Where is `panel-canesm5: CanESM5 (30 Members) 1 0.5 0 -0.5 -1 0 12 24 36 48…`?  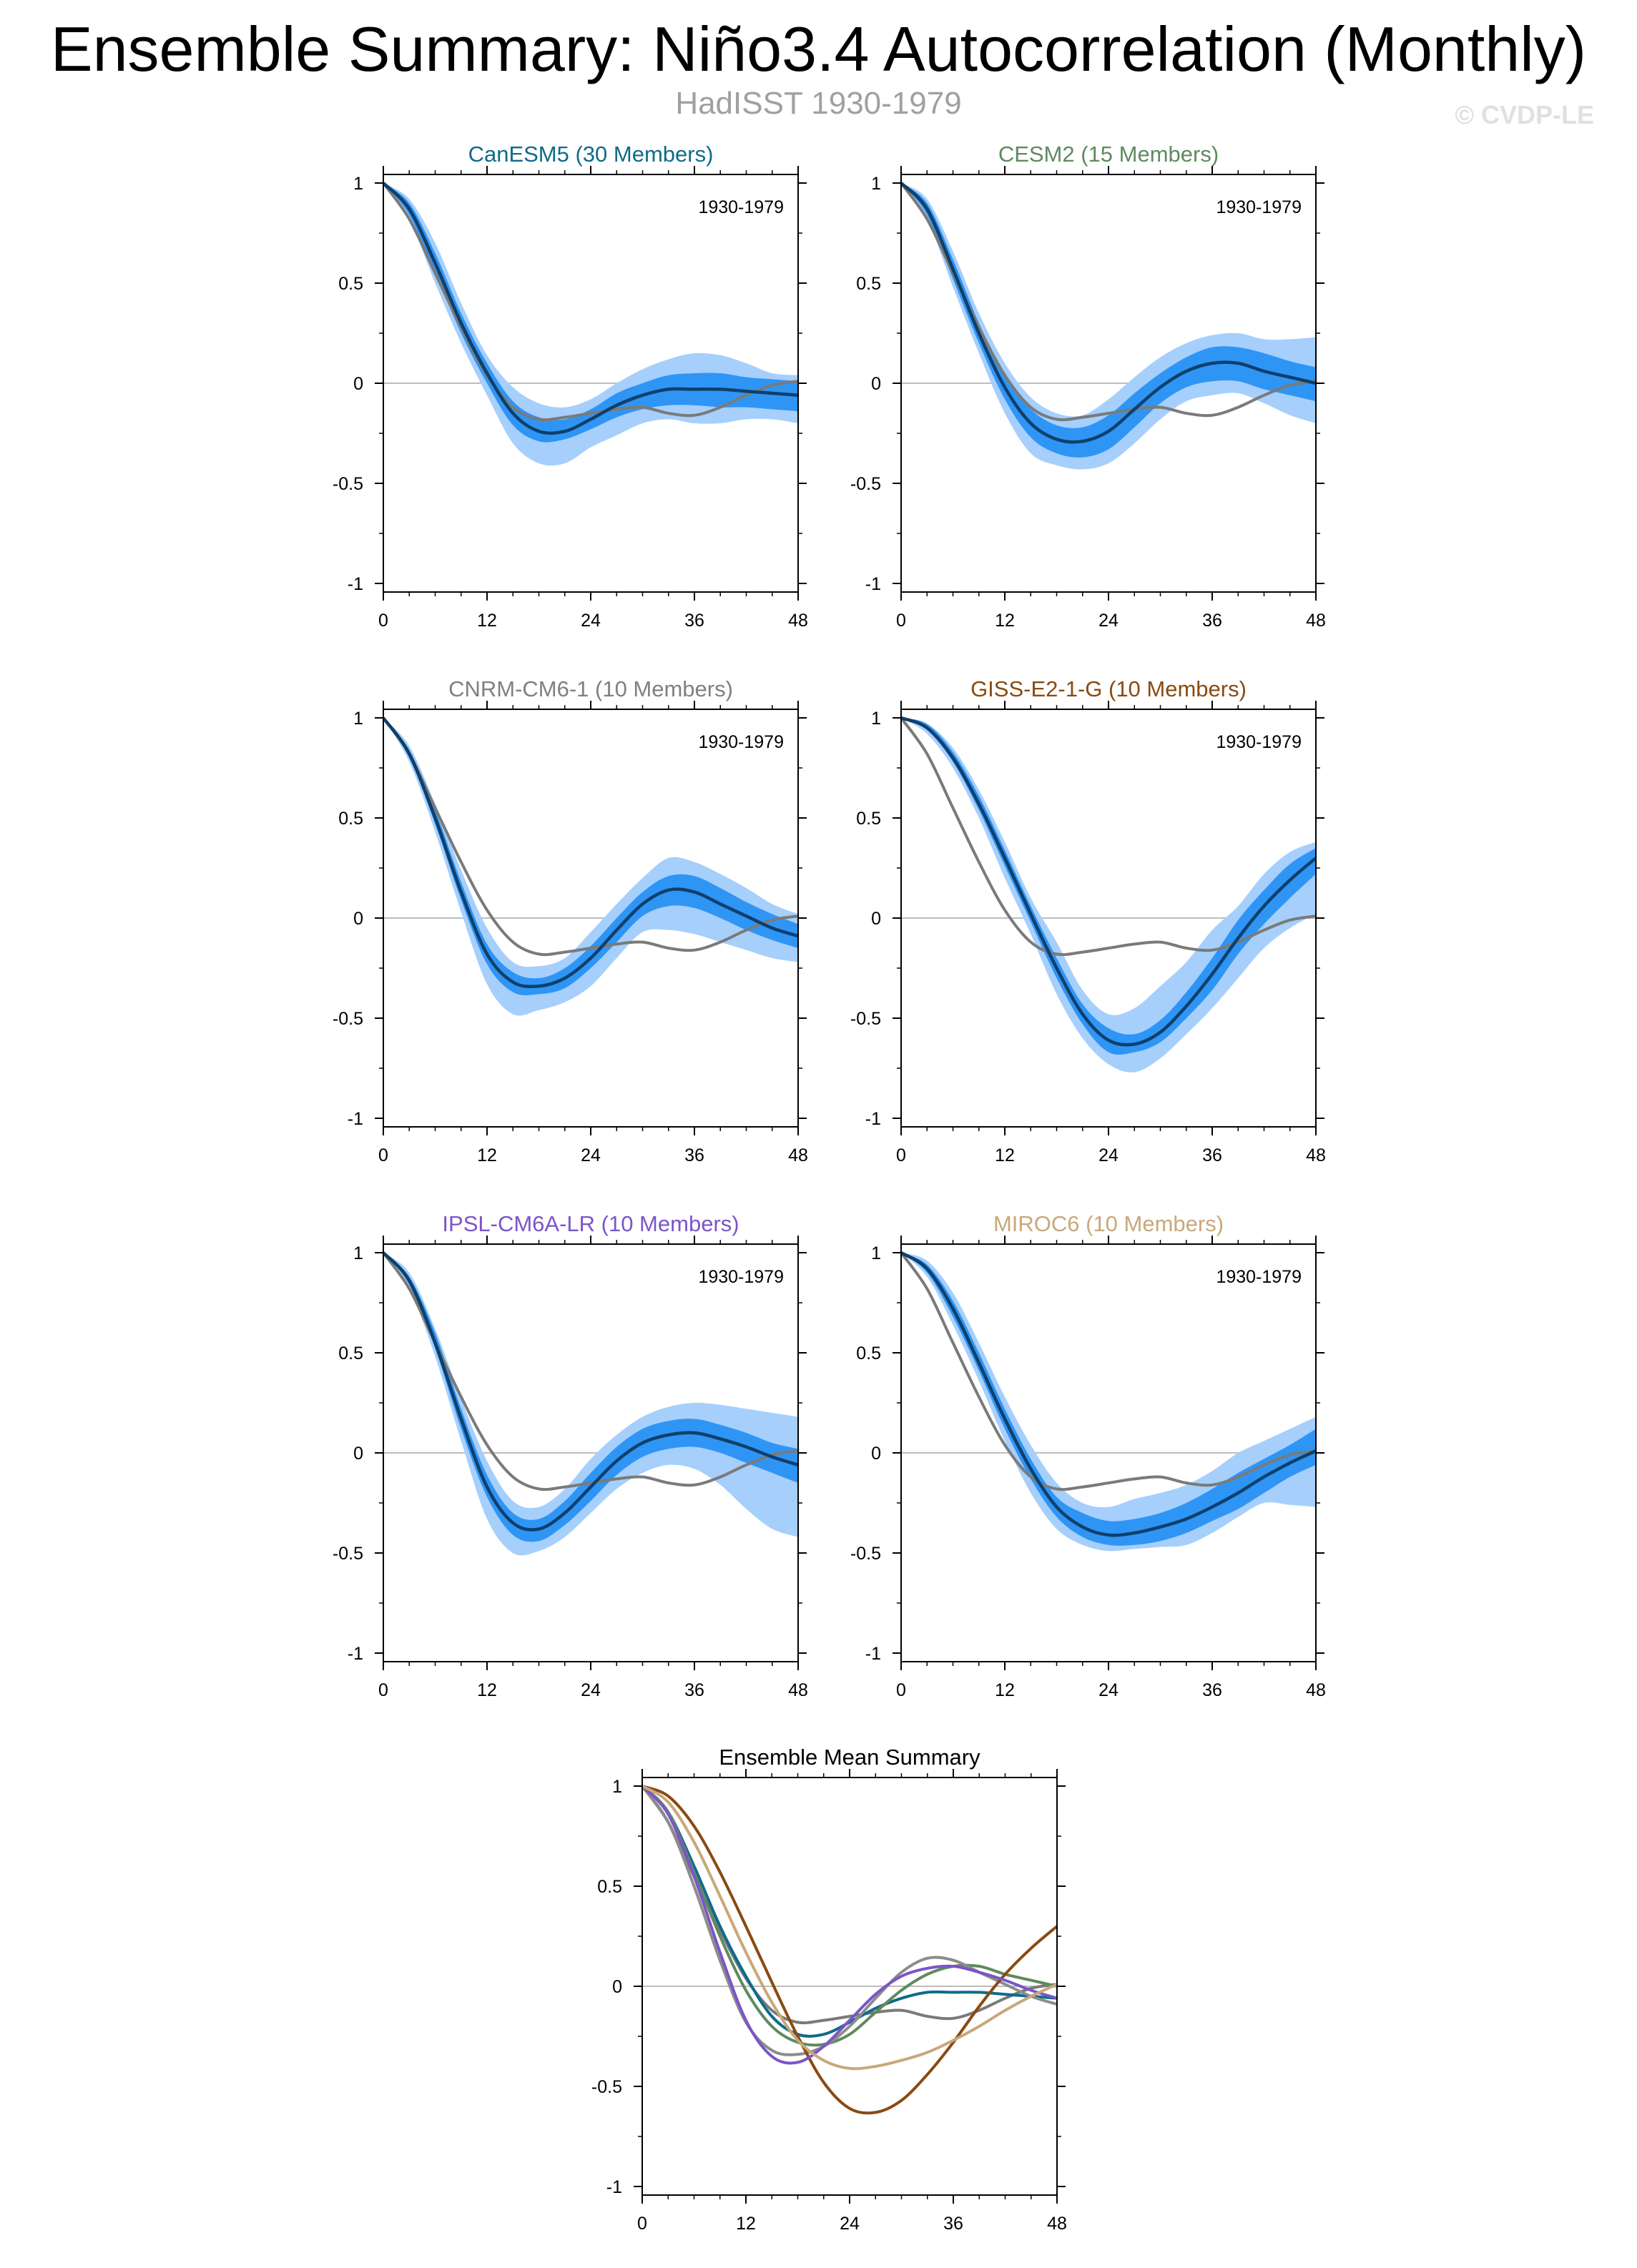 panel-canesm5: CanESM5 (30 Members) 1 0.5 0 -0.5 -1 0 12 24 36 48… is located at coordinates (570, 387).